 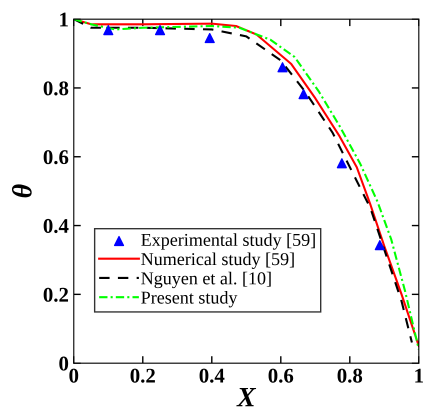 I want to click on x-tick-label: 1, so click(x=419, y=375).